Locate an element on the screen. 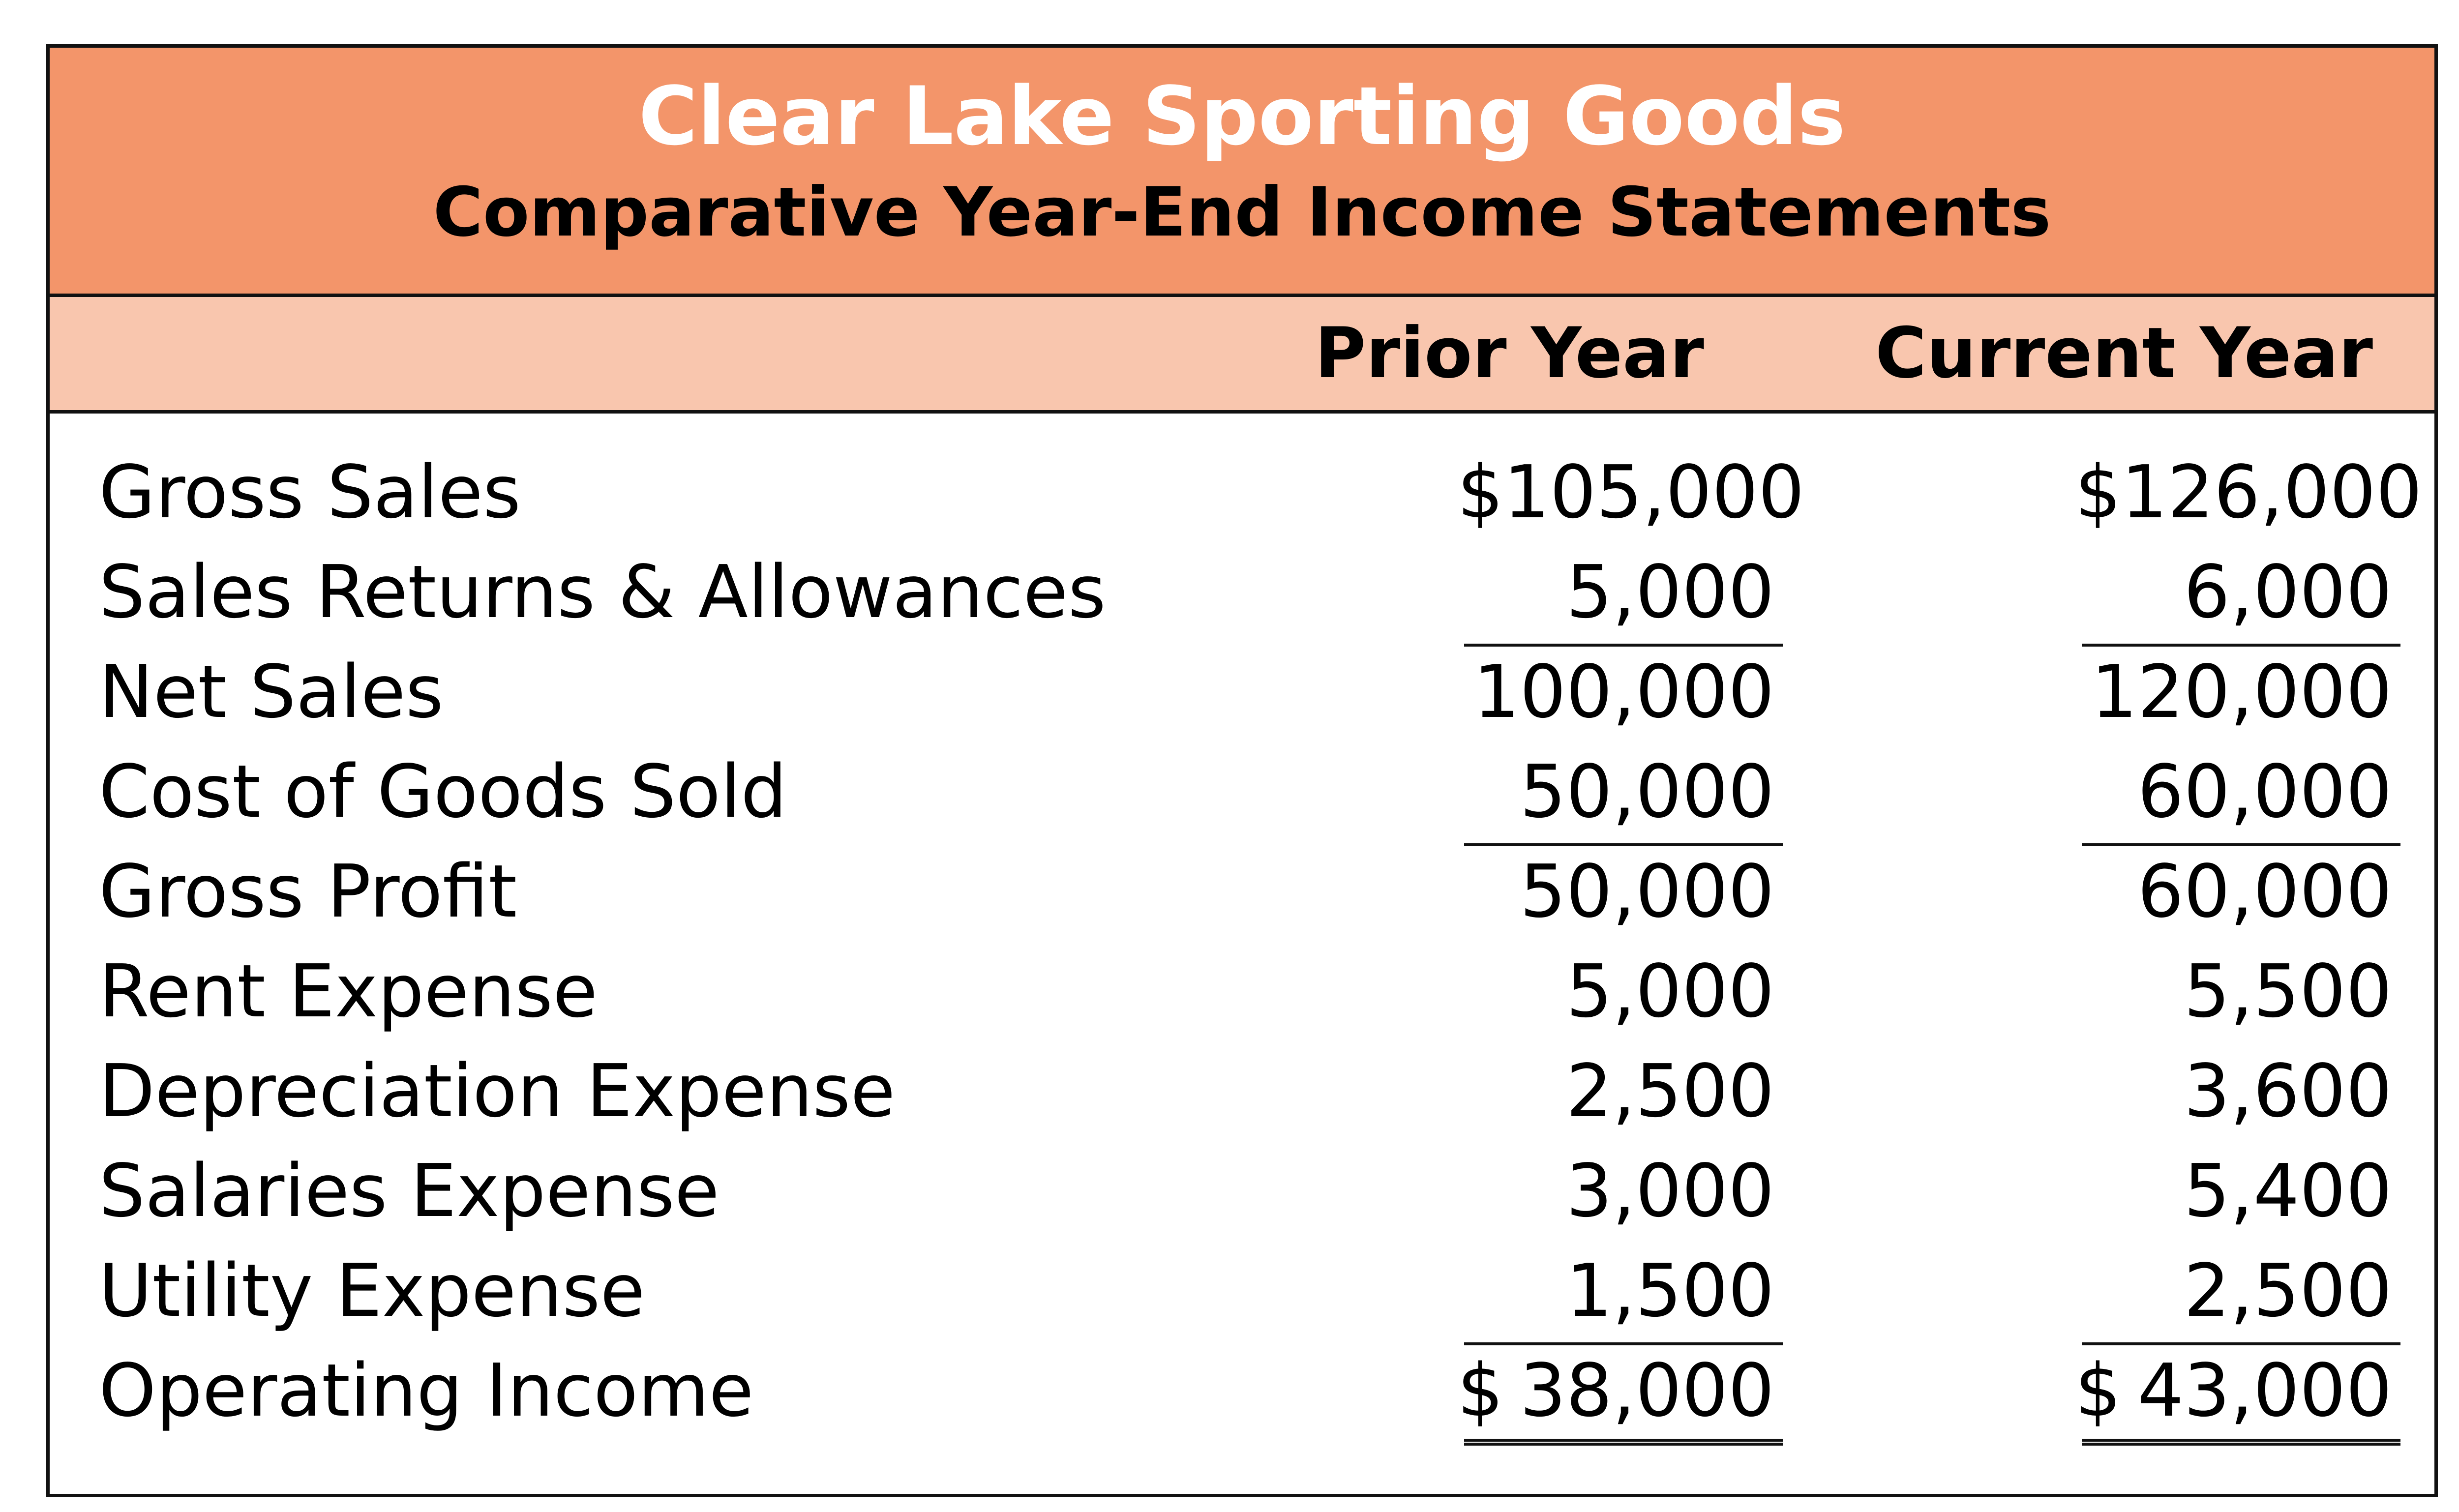 The width and height of the screenshot is (2459, 1512). row-label: Depreciation Expense is located at coordinates (497, 1091).